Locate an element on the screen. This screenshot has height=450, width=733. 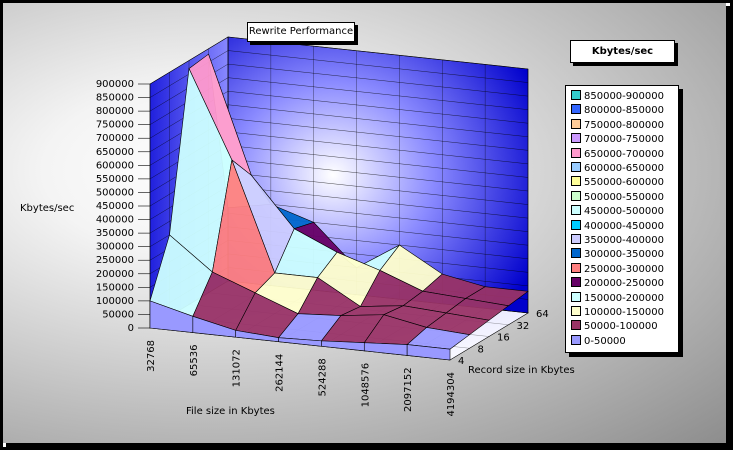
legend-item: 500000-550000 is located at coordinates (617, 197).